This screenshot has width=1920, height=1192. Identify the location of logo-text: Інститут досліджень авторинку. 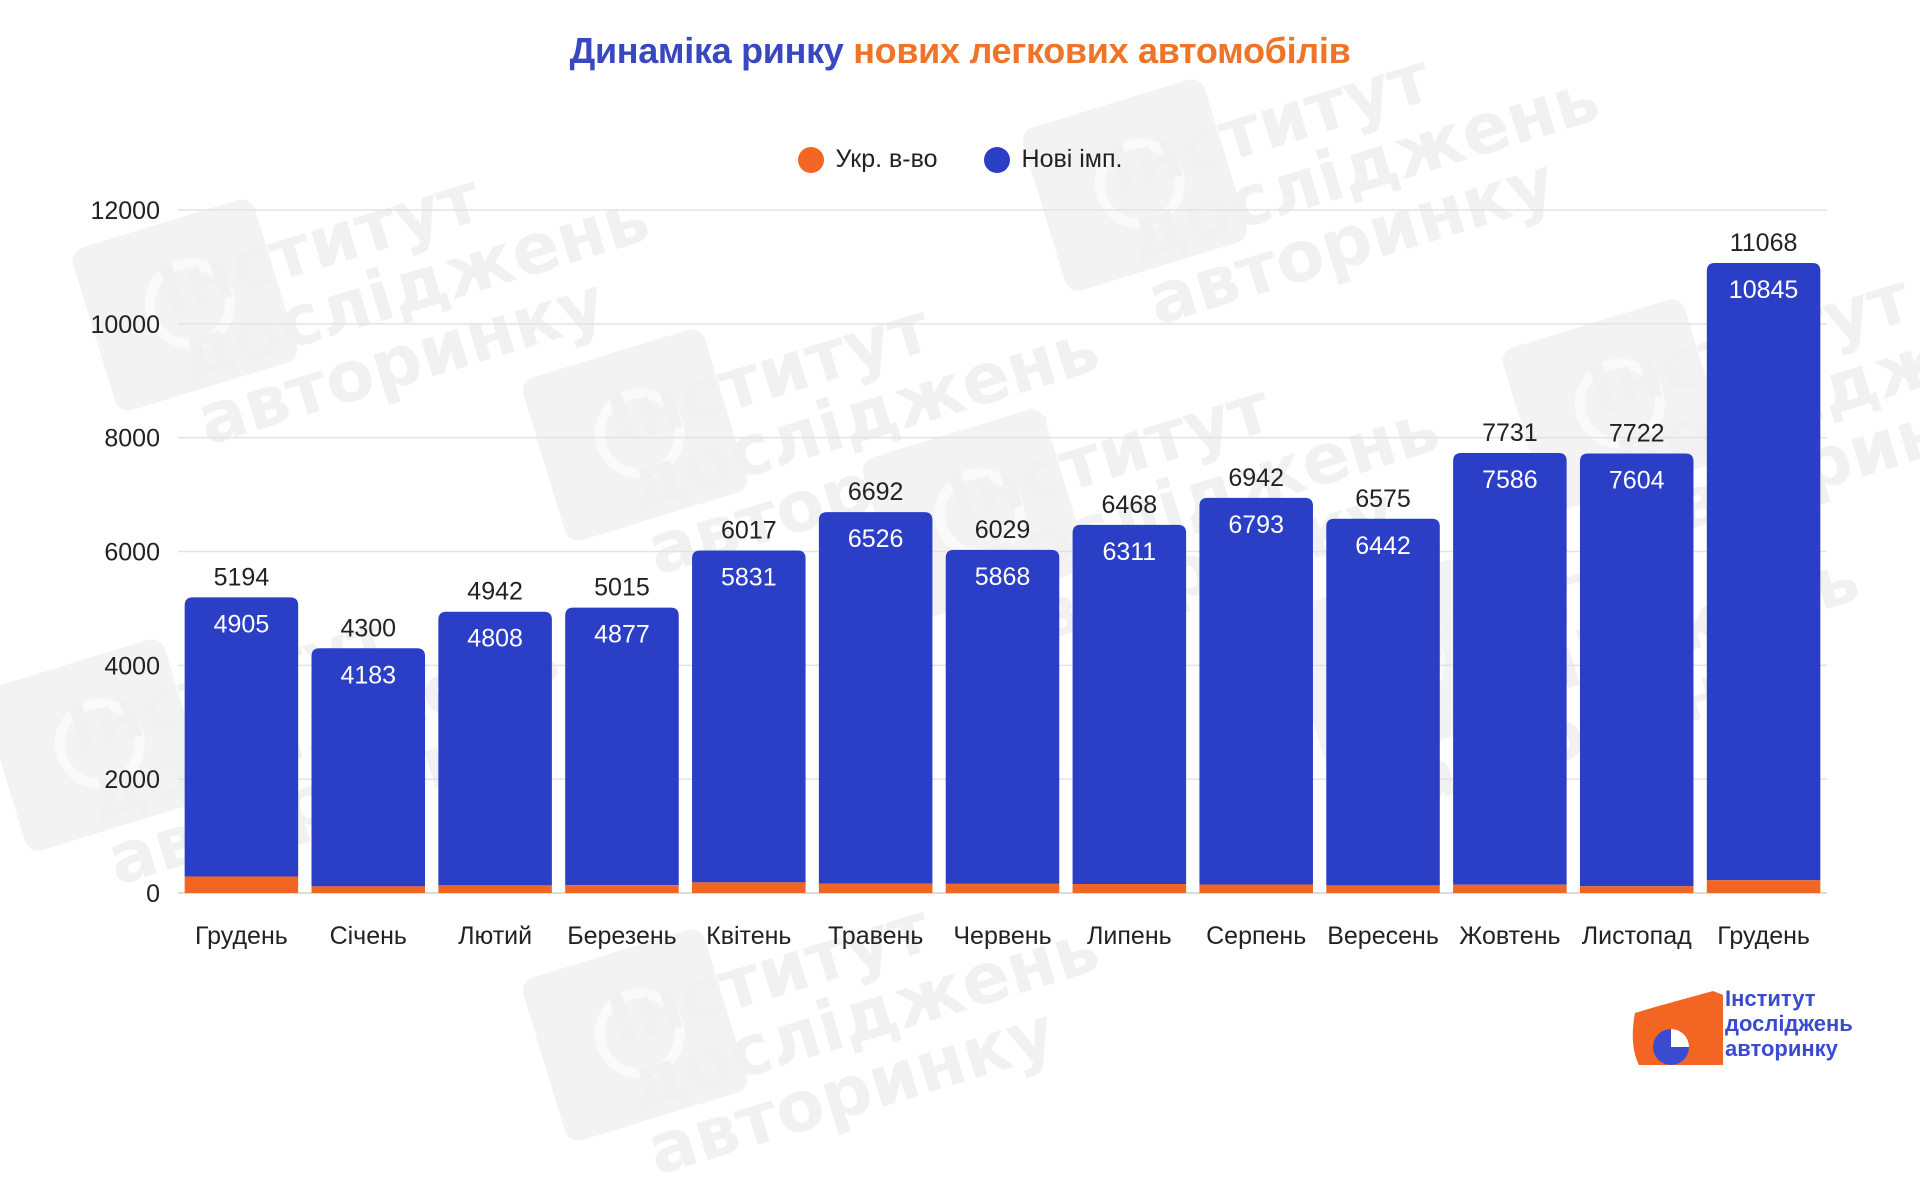
(1789, 1023).